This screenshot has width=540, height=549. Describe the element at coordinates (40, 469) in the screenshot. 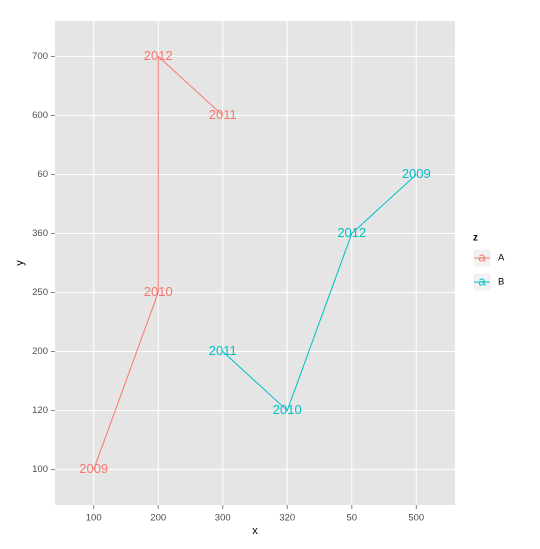

I see `y-tick-label: 100` at that location.